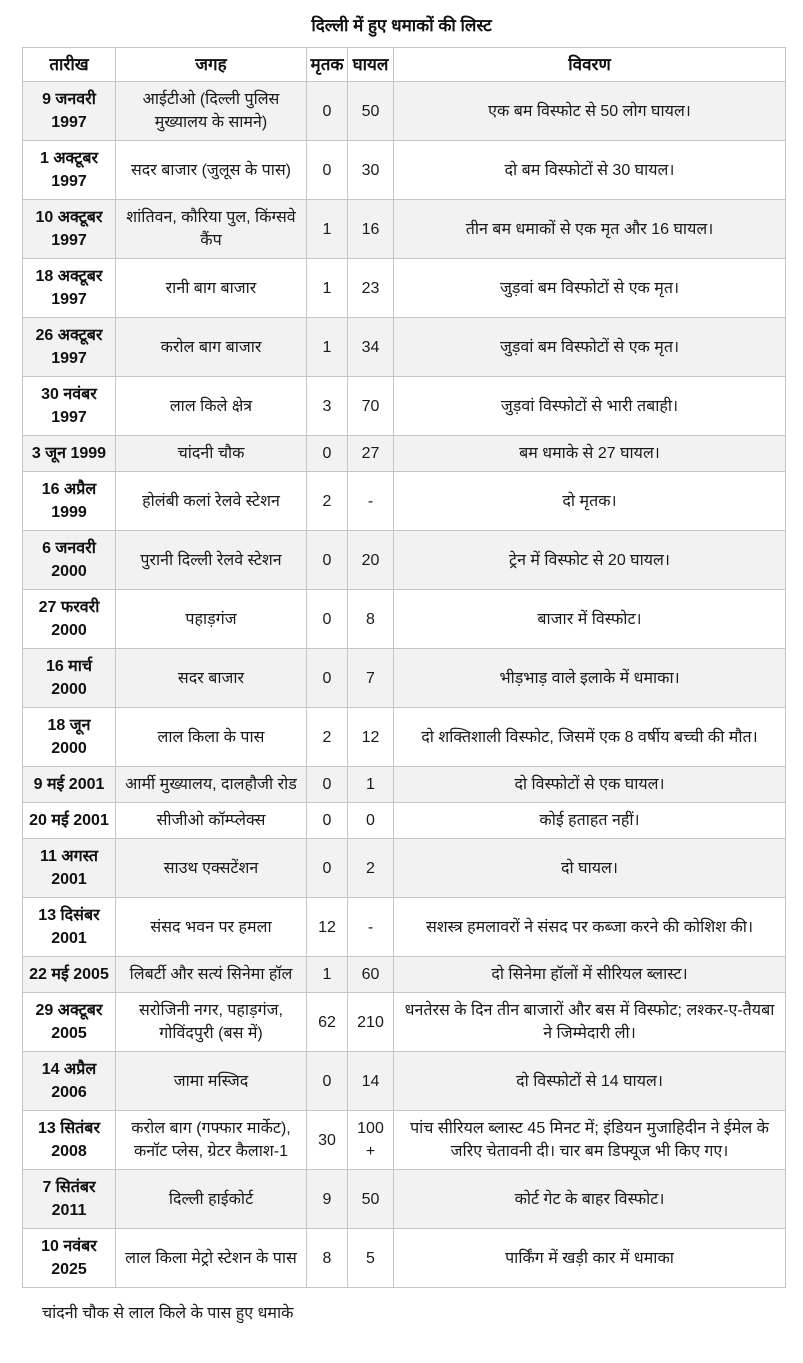 The height and width of the screenshot is (1363, 803). I want to click on cell-date: 1 अक्टूबर 1997, so click(69, 170).